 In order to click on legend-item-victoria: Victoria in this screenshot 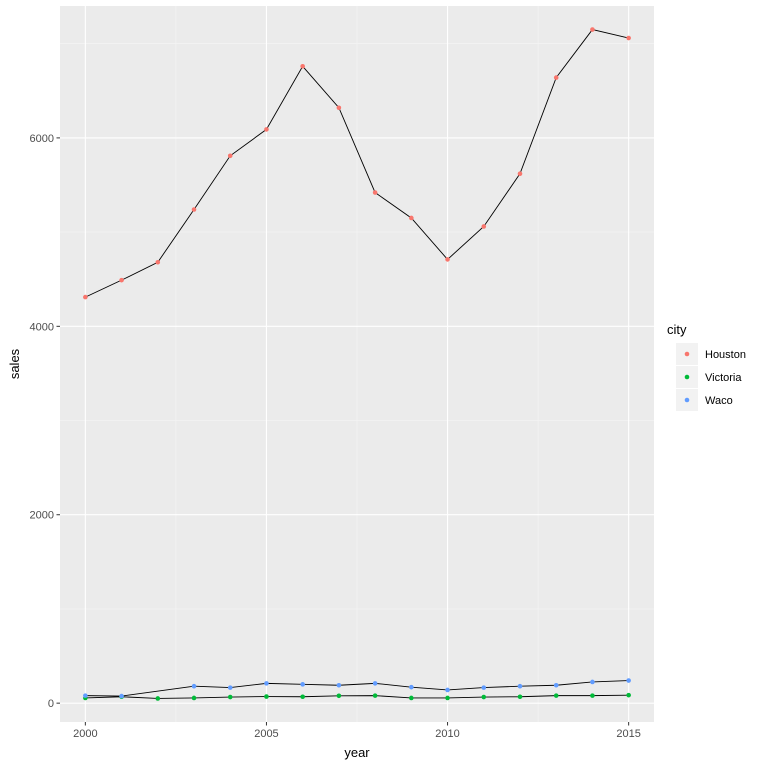, I will do `click(709, 377)`.